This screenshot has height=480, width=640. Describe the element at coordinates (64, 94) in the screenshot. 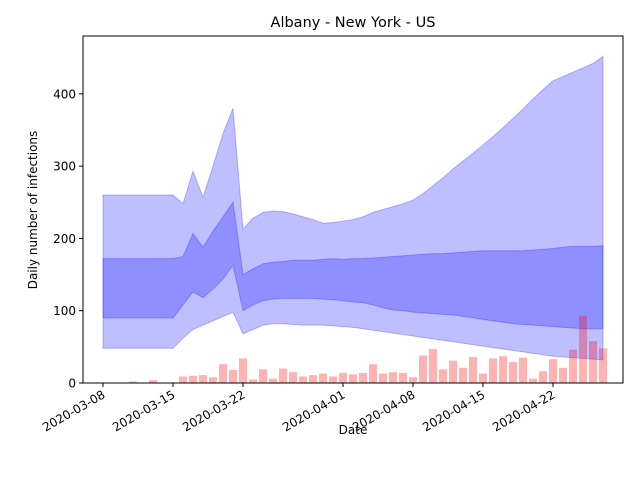

I see `y-tick-label: 400` at that location.